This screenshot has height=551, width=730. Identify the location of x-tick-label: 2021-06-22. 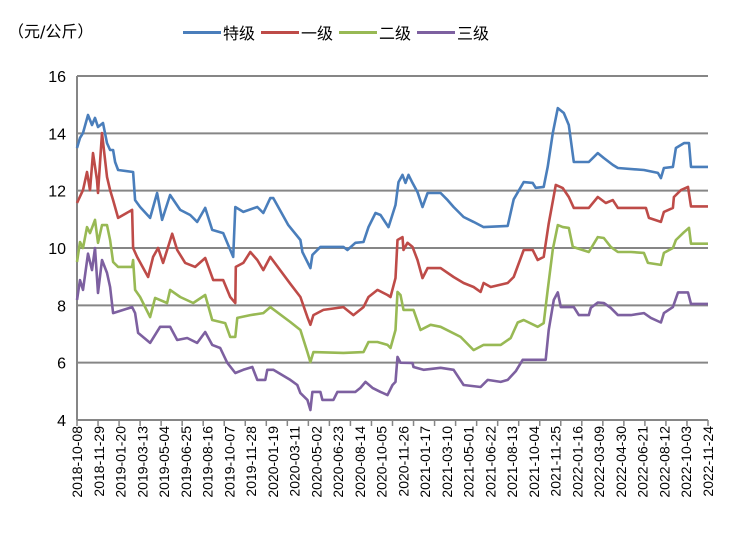
(490, 462).